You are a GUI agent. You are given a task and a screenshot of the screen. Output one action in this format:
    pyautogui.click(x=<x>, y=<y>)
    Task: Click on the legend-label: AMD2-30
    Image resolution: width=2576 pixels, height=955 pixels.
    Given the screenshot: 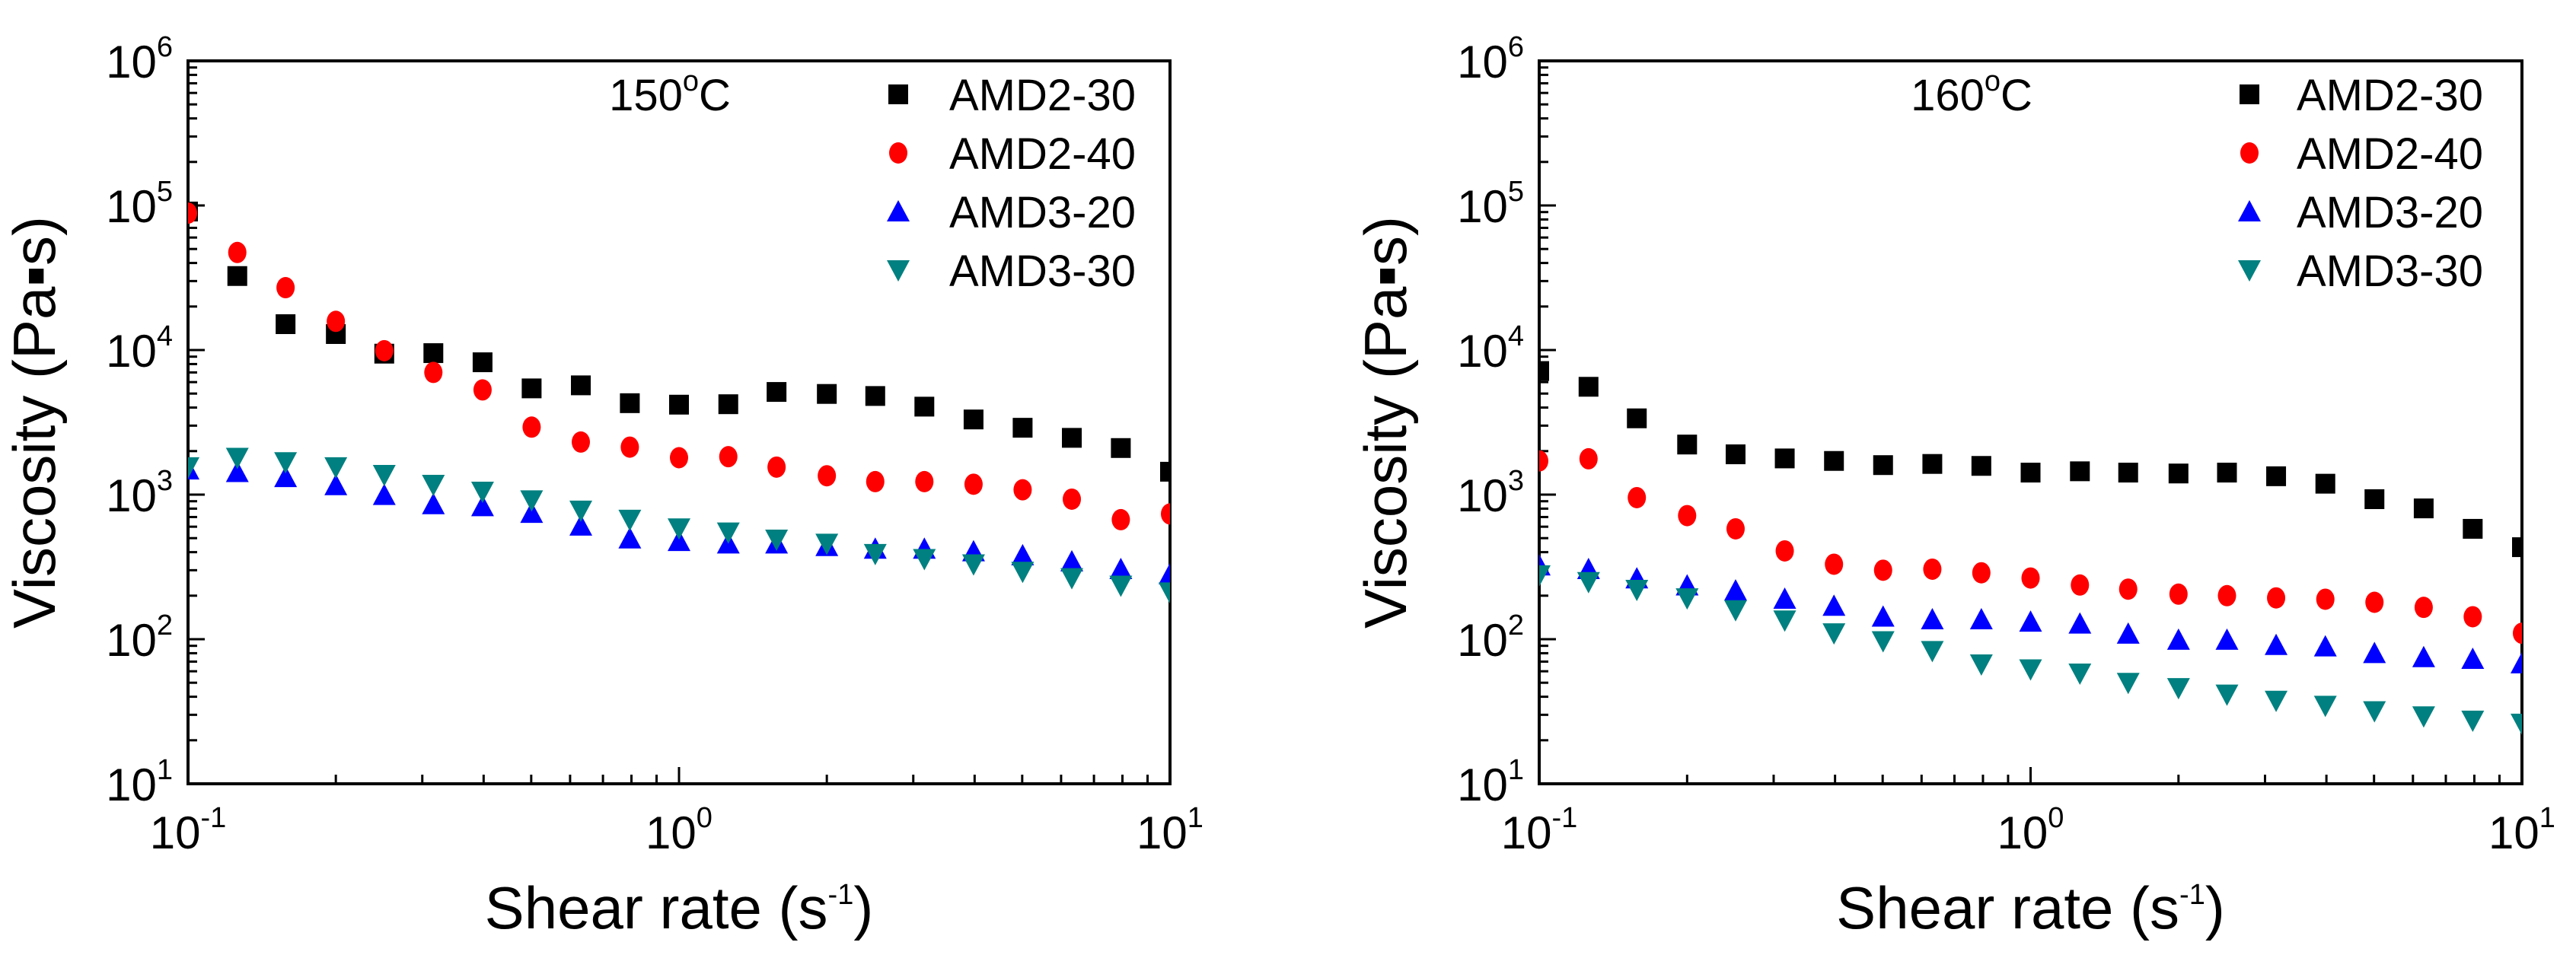 What is the action you would take?
    pyautogui.click(x=1042, y=96)
    